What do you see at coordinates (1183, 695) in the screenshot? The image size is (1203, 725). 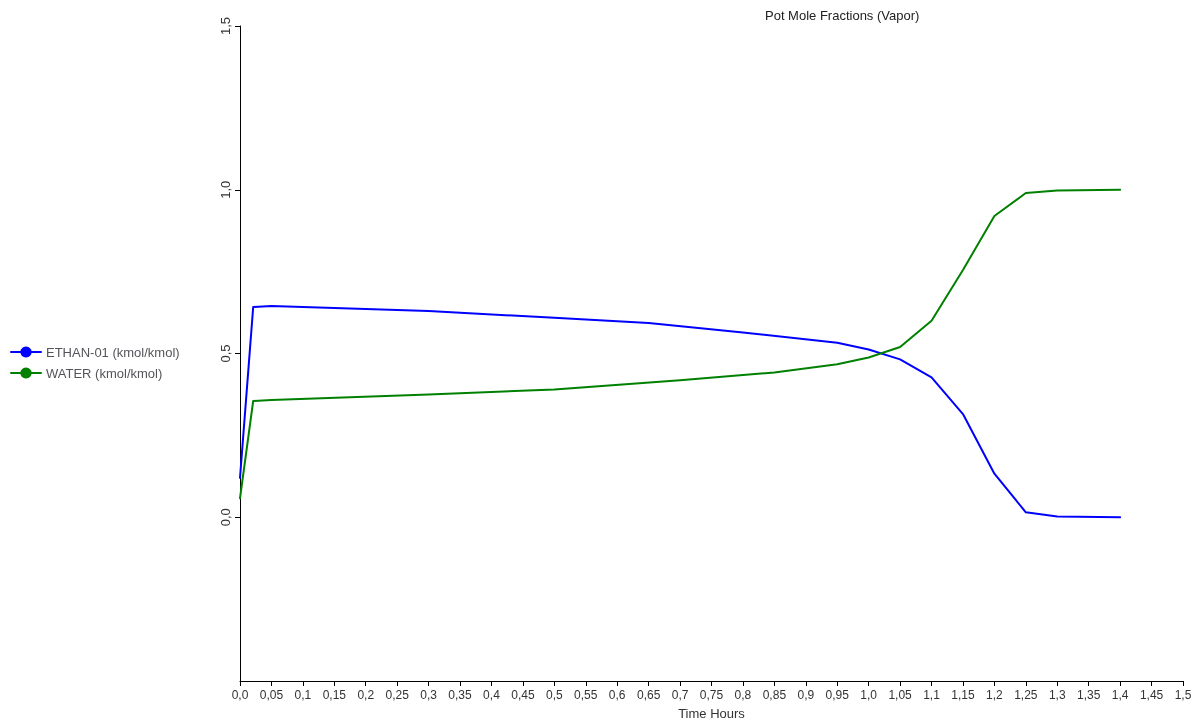 I see `x-tick-label: 1,5` at bounding box center [1183, 695].